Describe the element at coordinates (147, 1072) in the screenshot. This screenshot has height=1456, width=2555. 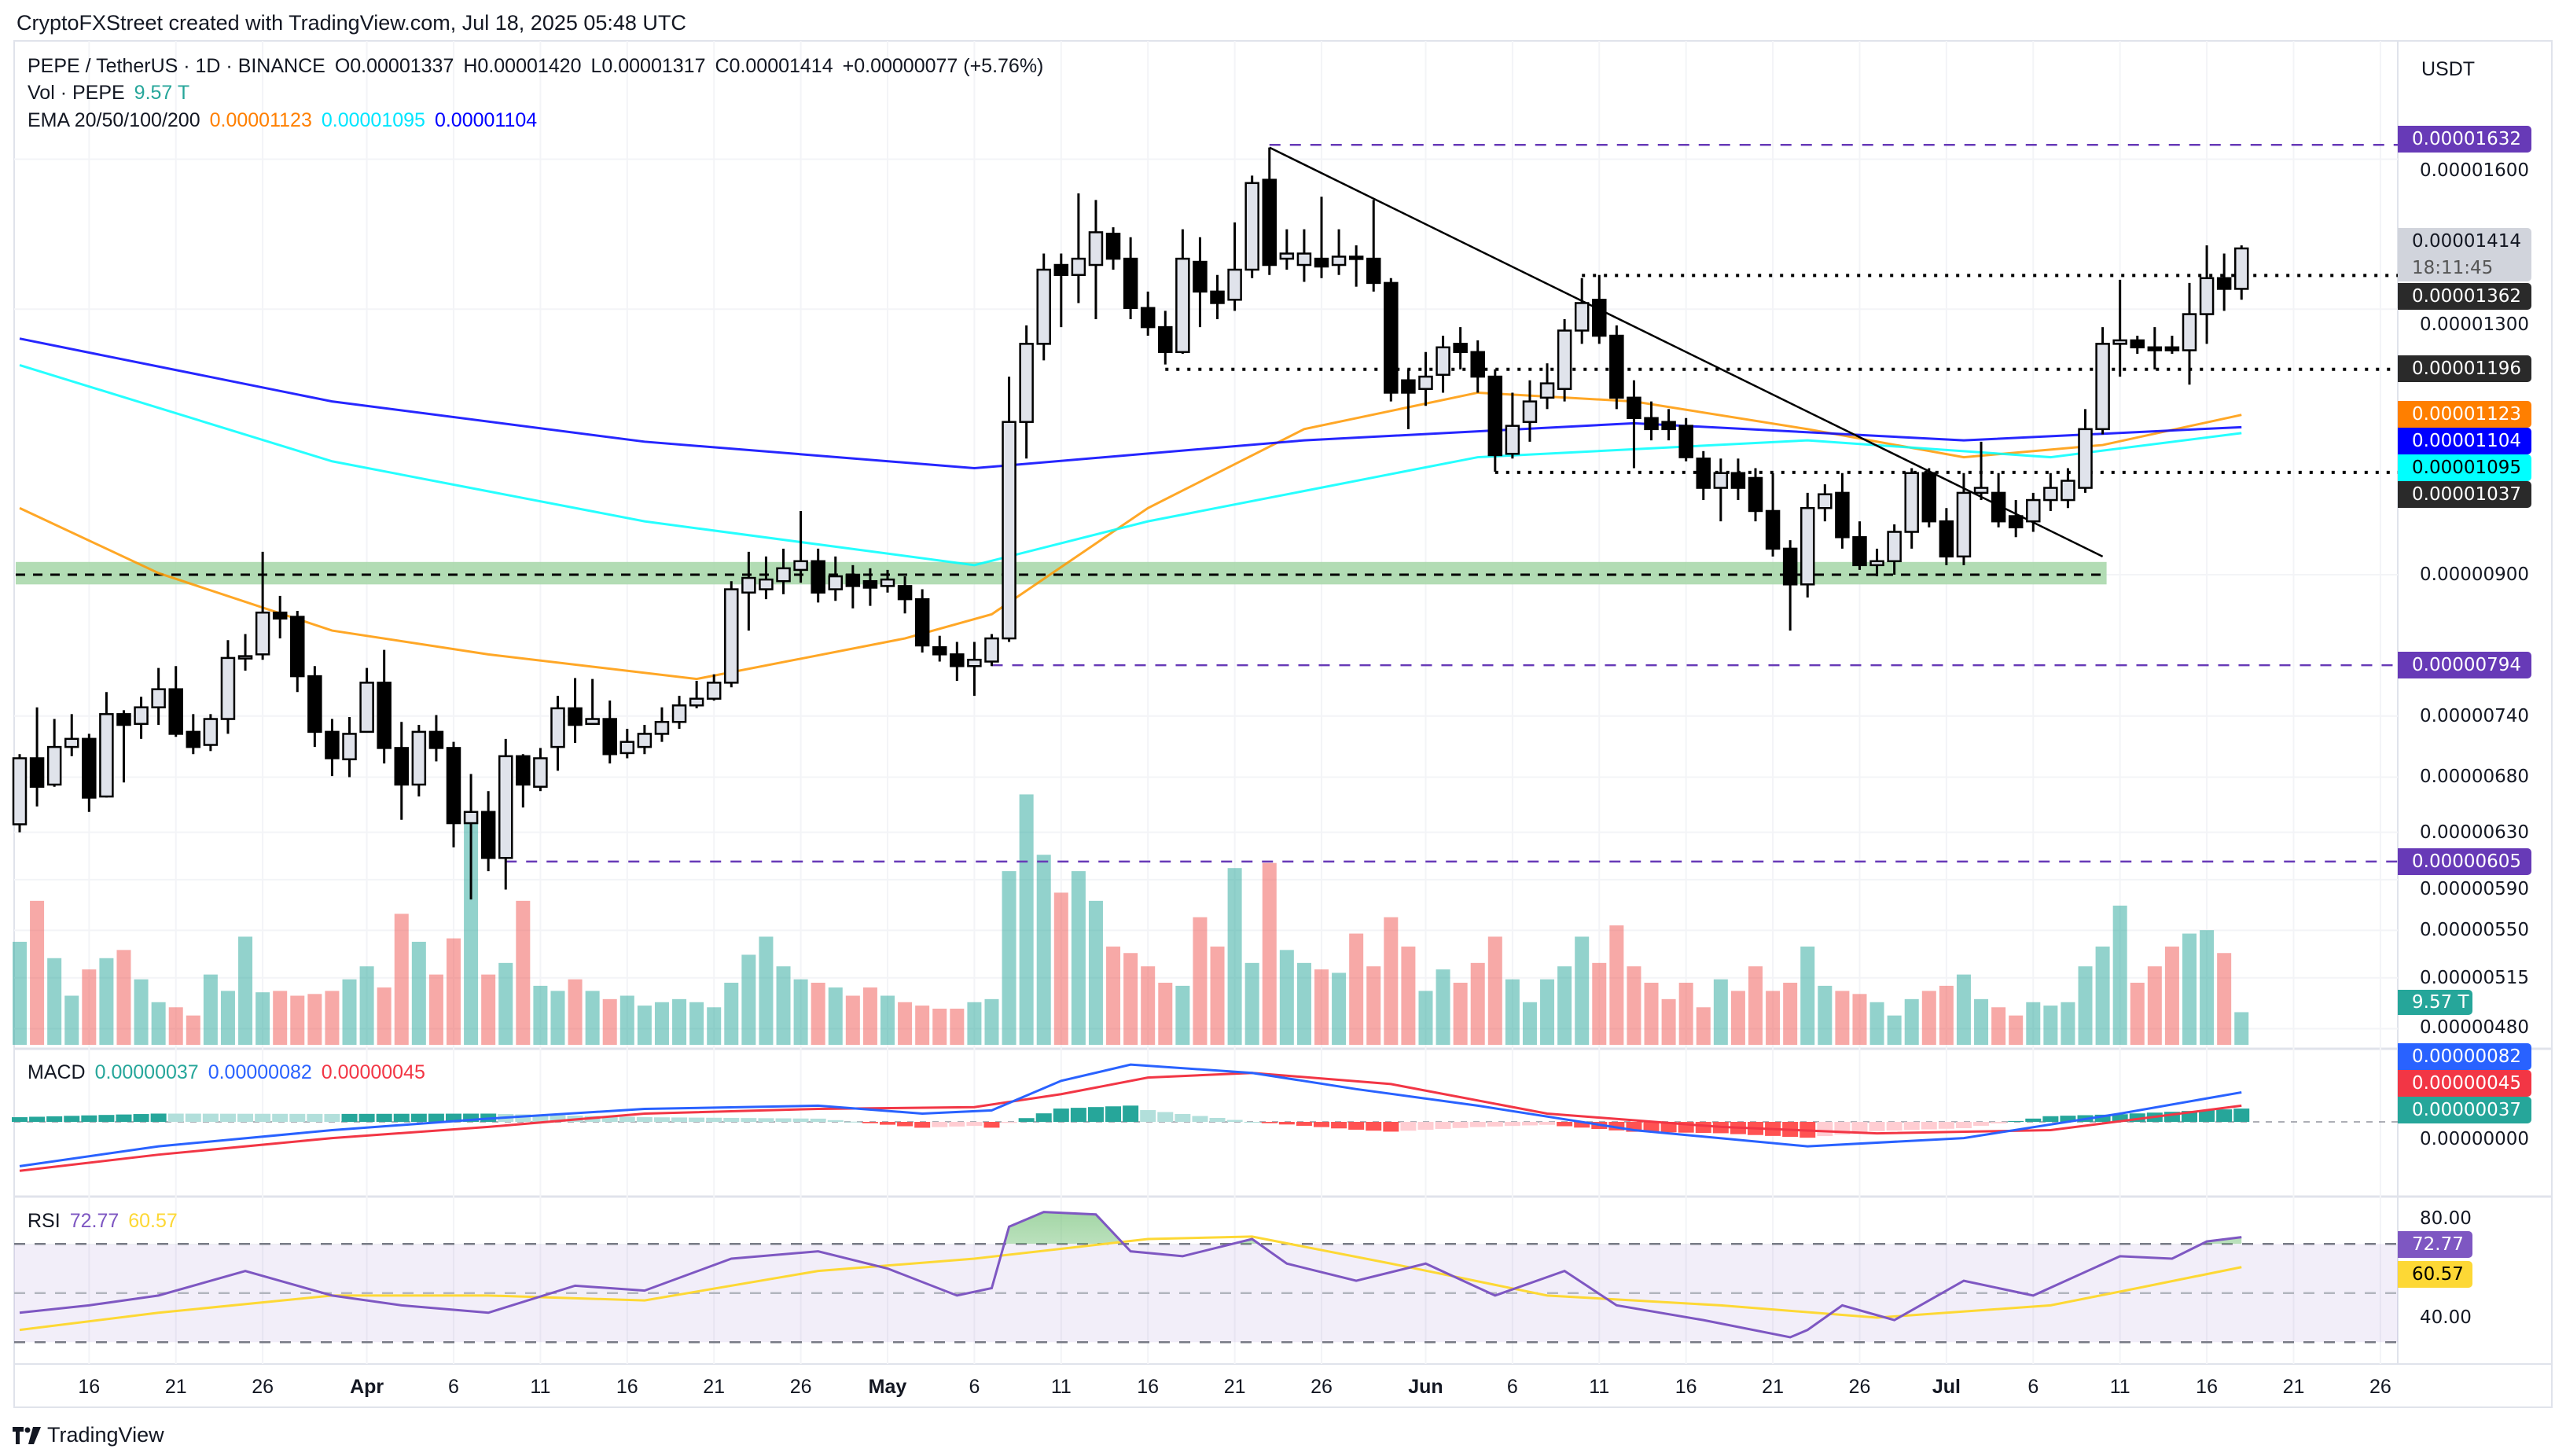
I see `macd-hist-value: 0.00000037` at that location.